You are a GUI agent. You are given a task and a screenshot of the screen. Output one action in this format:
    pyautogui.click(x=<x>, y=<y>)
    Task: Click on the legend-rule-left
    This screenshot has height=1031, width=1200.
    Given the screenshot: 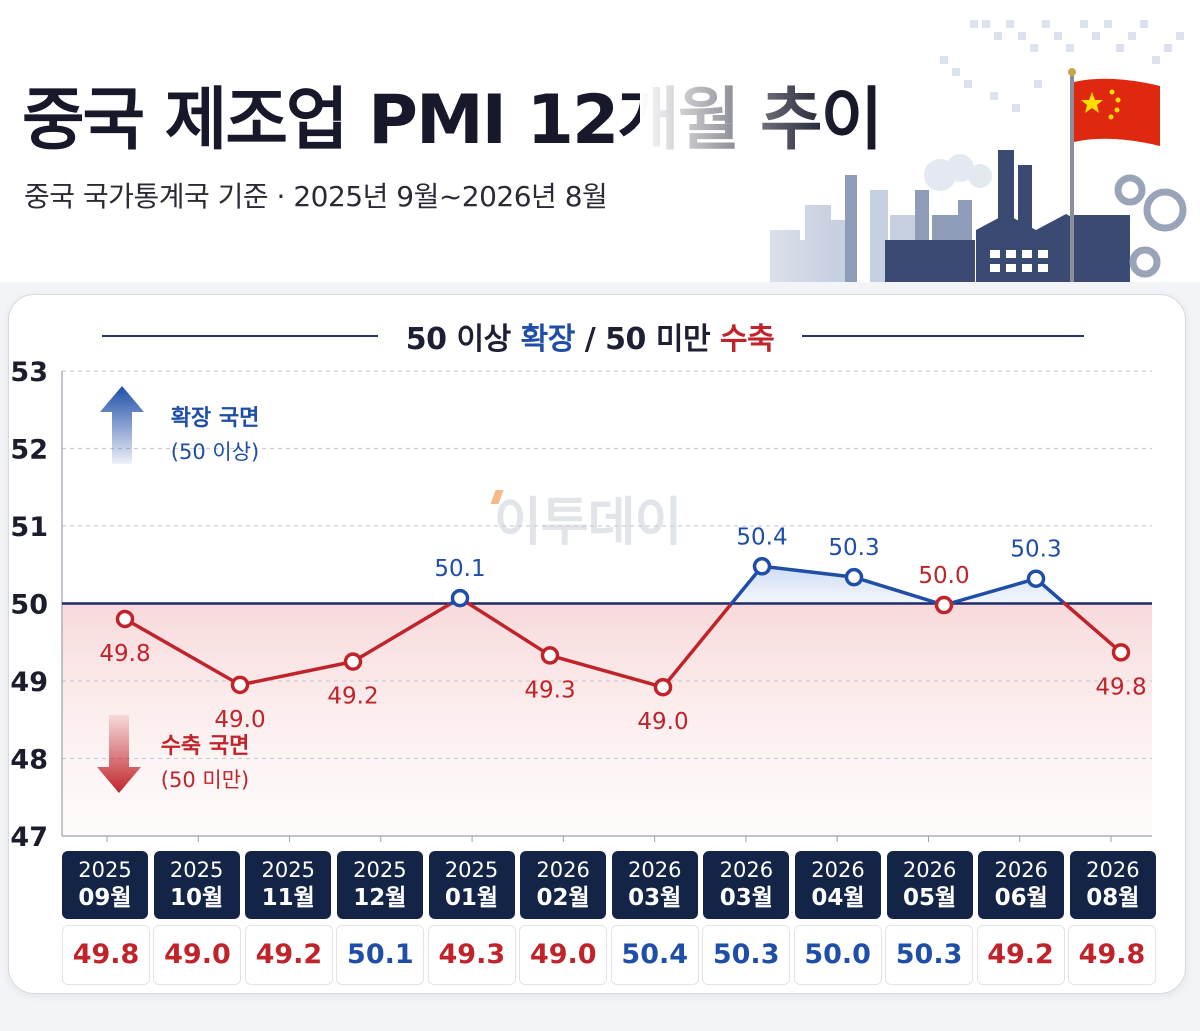 What is the action you would take?
    pyautogui.click(x=240, y=336)
    